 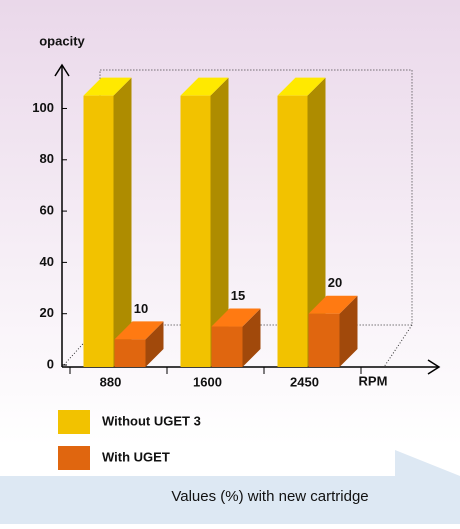 I want to click on x-tick-label: 880, so click(x=111, y=381).